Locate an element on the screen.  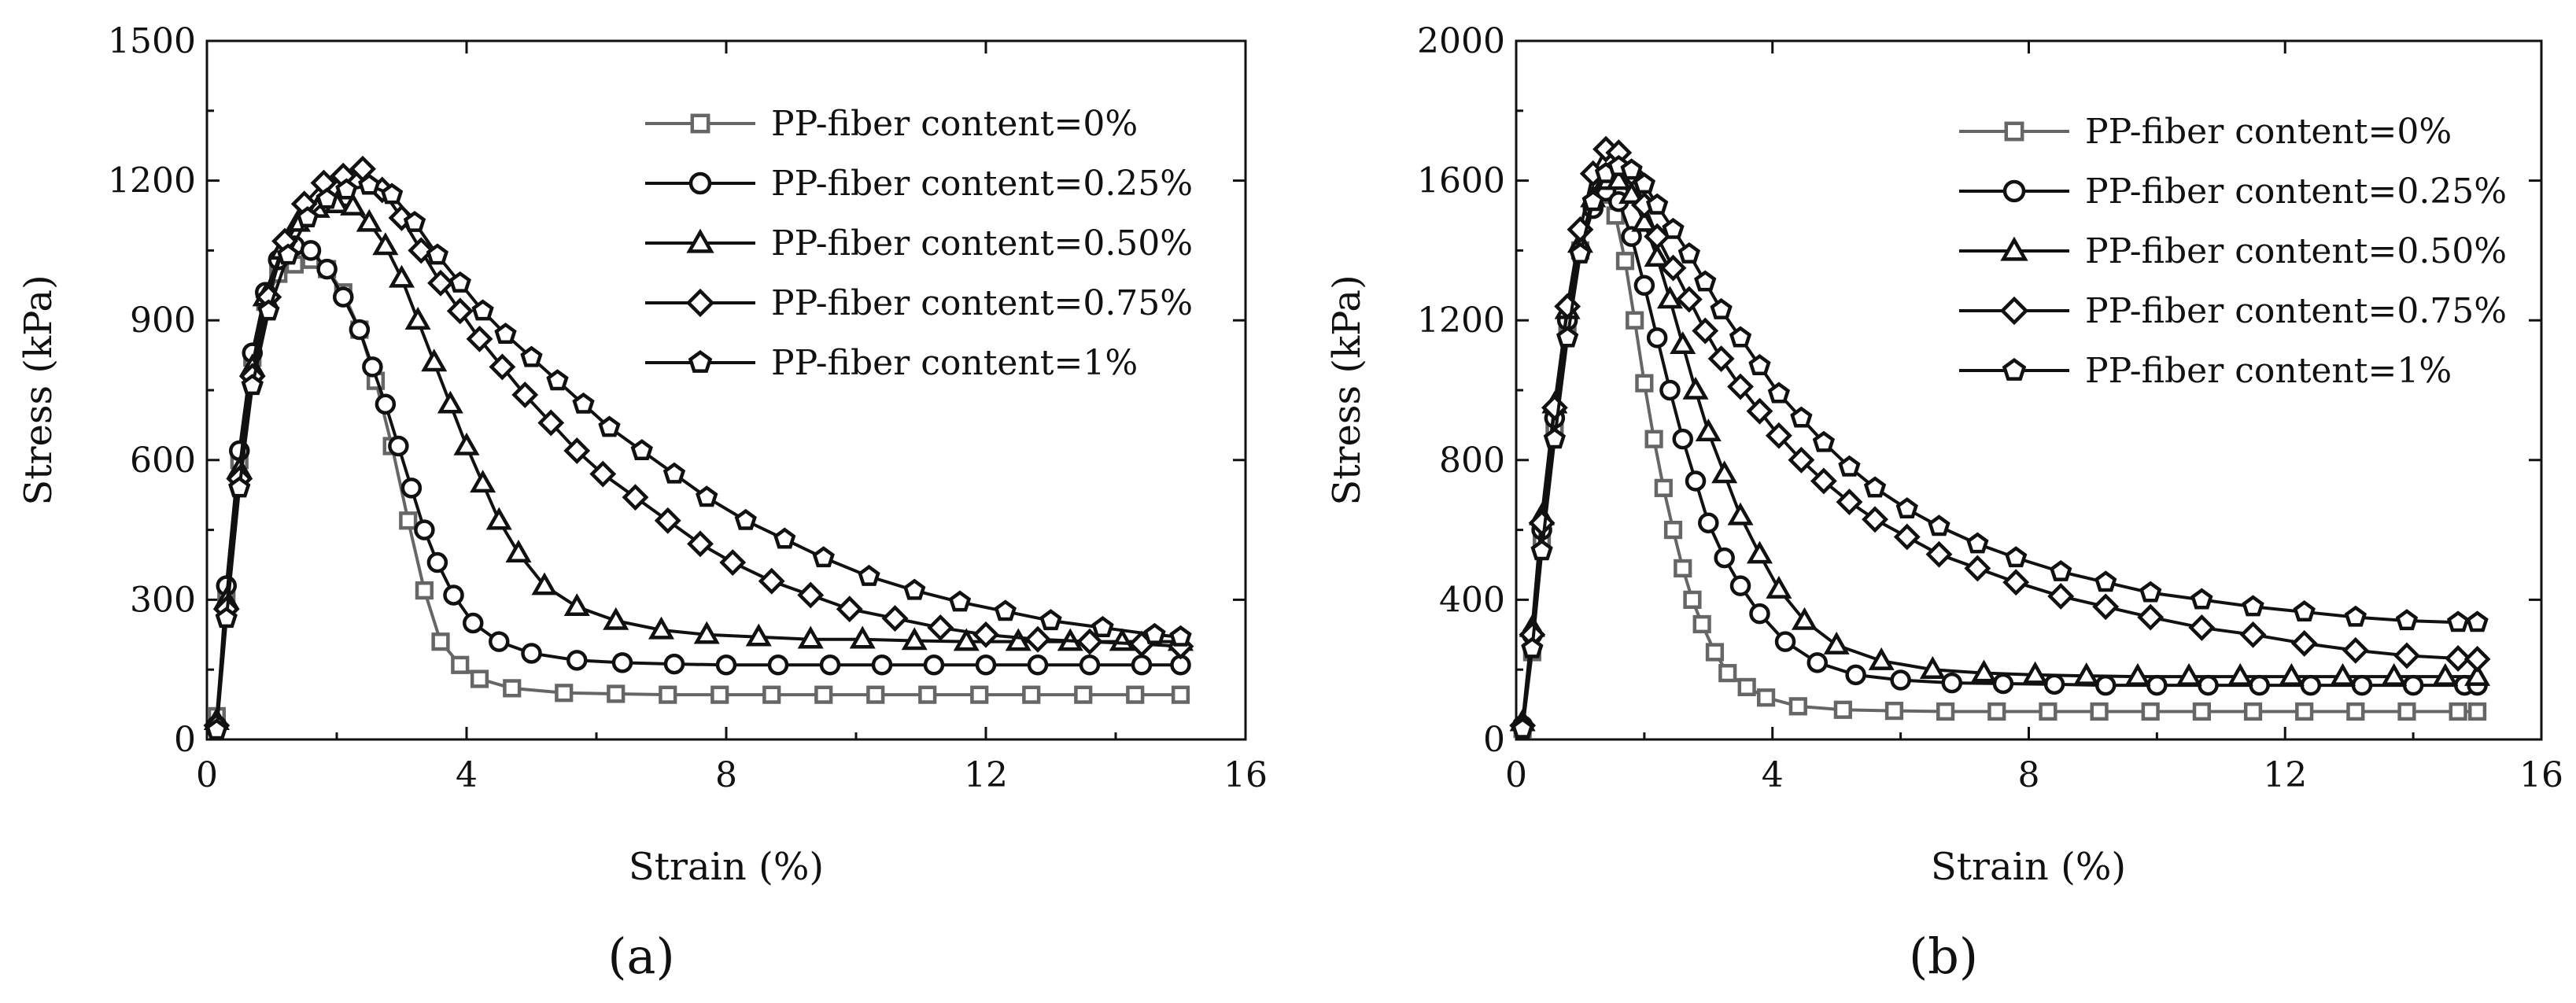
x-tick-label: 0 is located at coordinates (1516, 775).